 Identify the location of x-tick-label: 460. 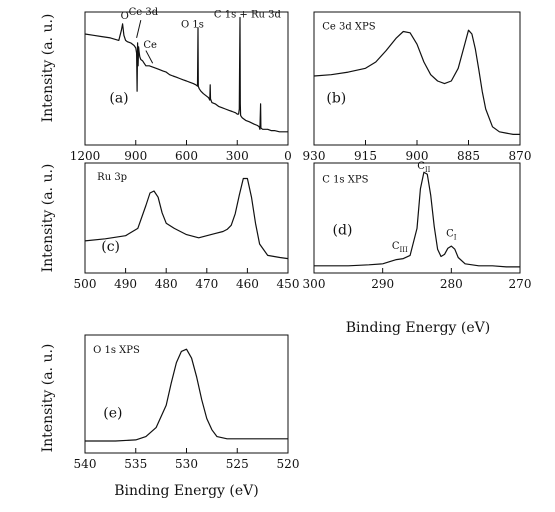
(247, 284).